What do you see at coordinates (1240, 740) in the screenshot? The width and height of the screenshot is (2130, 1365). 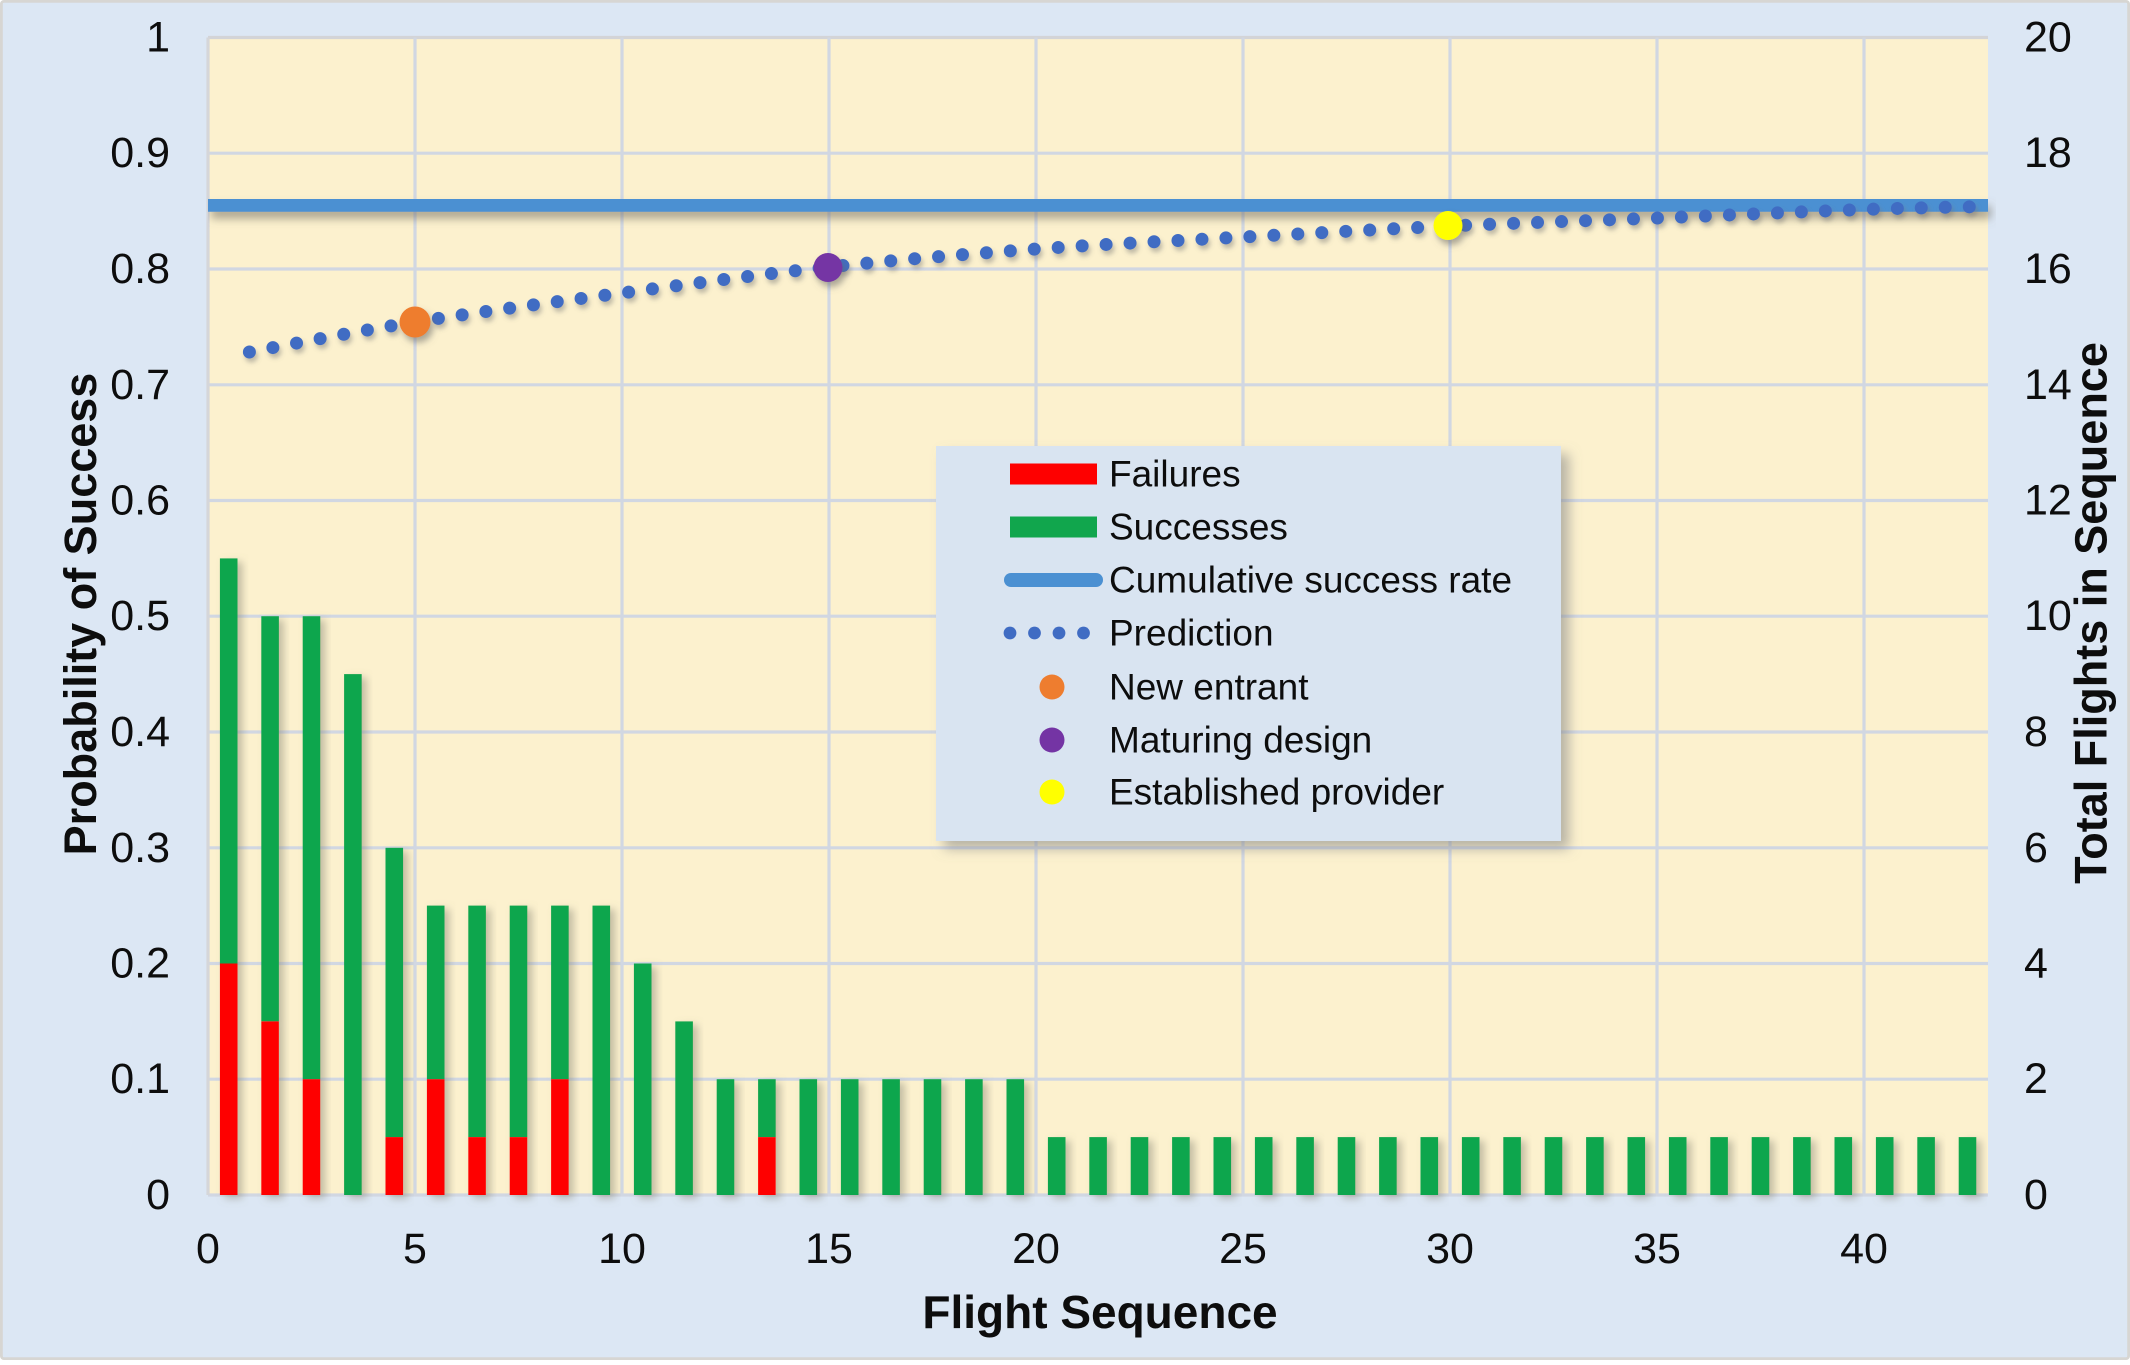 I see `svg-text: Maturing design` at bounding box center [1240, 740].